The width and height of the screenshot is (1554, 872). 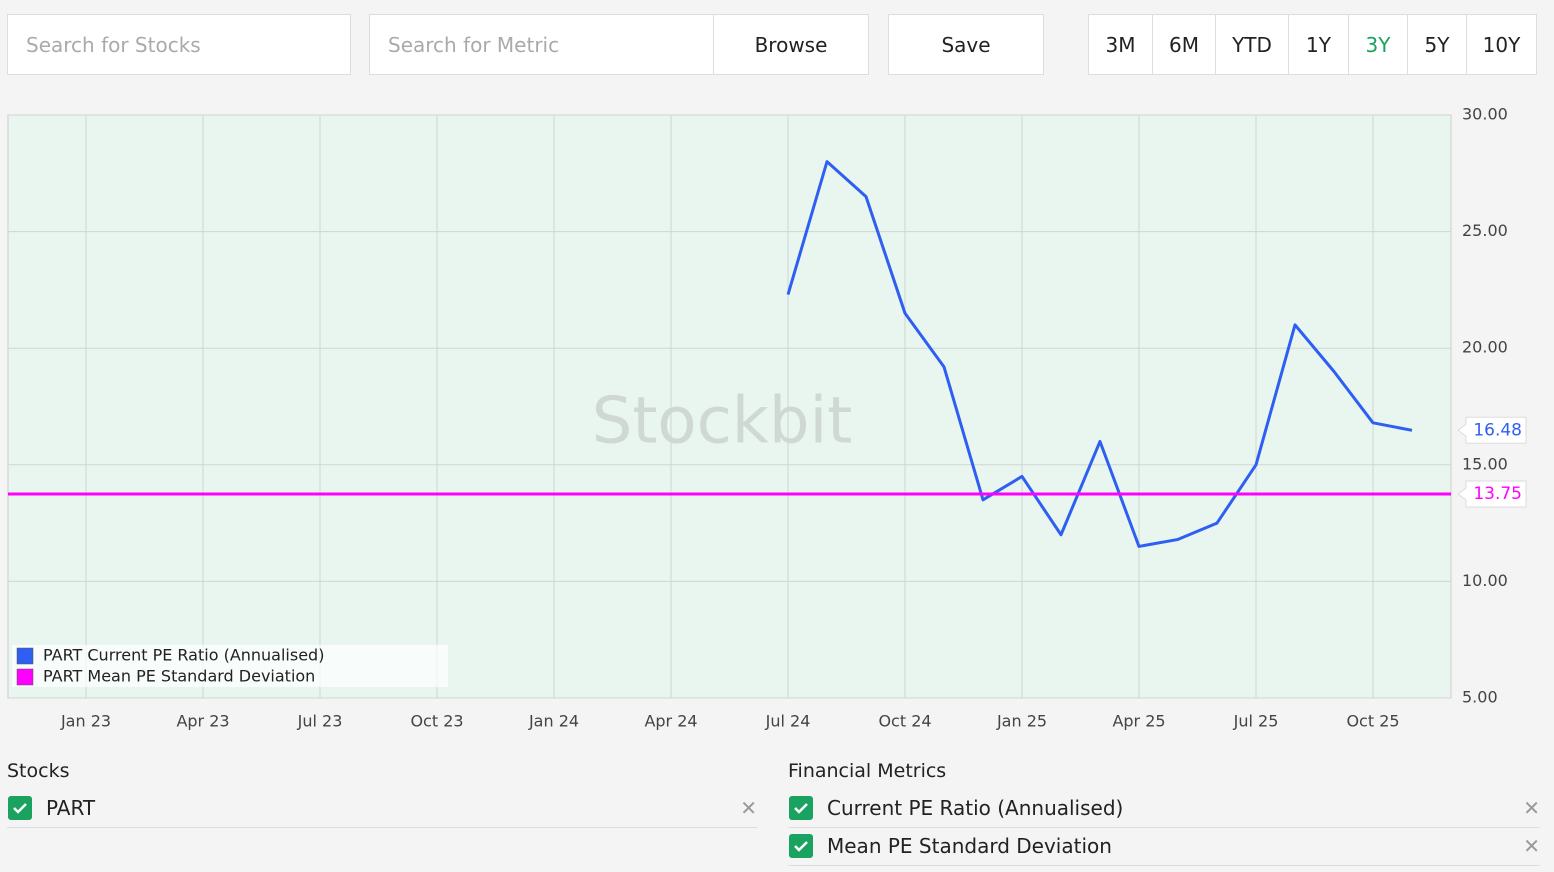 I want to click on range-button: 3Y, so click(x=1377, y=44).